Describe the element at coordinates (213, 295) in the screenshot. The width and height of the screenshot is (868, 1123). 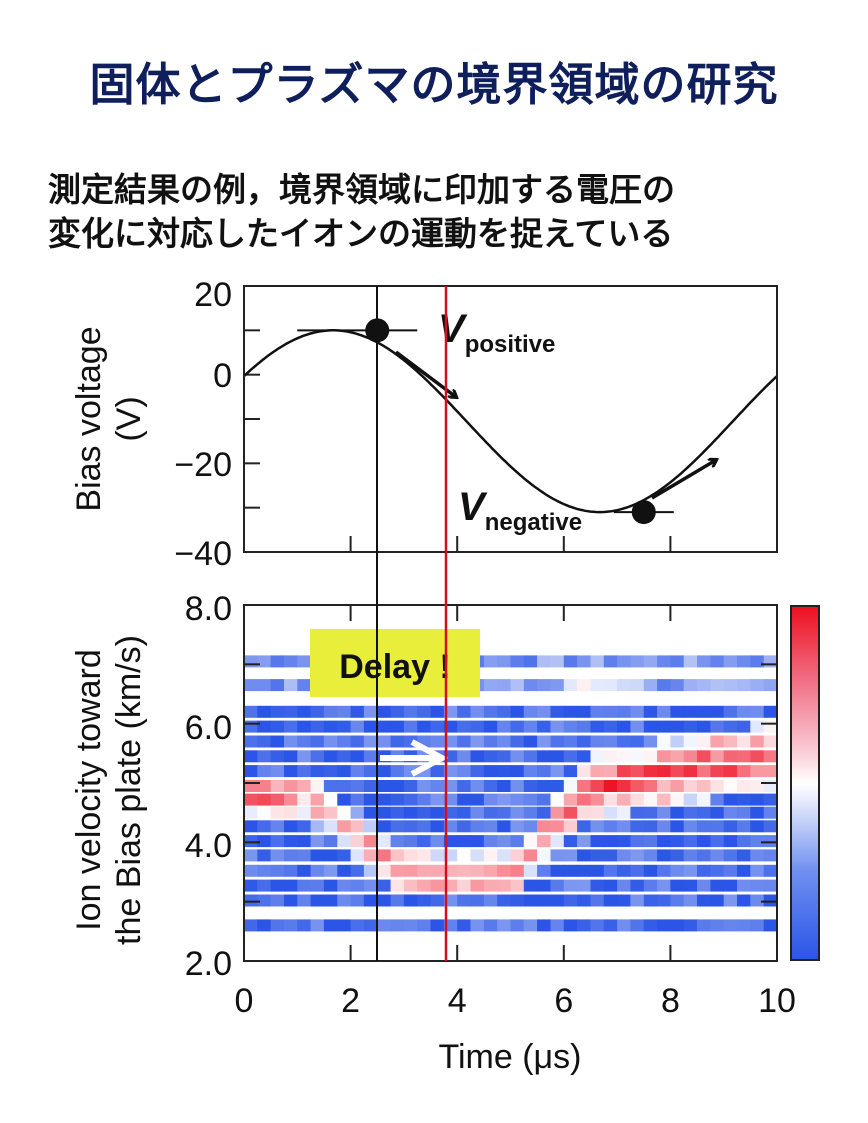
I see `ytick-20: 20` at that location.